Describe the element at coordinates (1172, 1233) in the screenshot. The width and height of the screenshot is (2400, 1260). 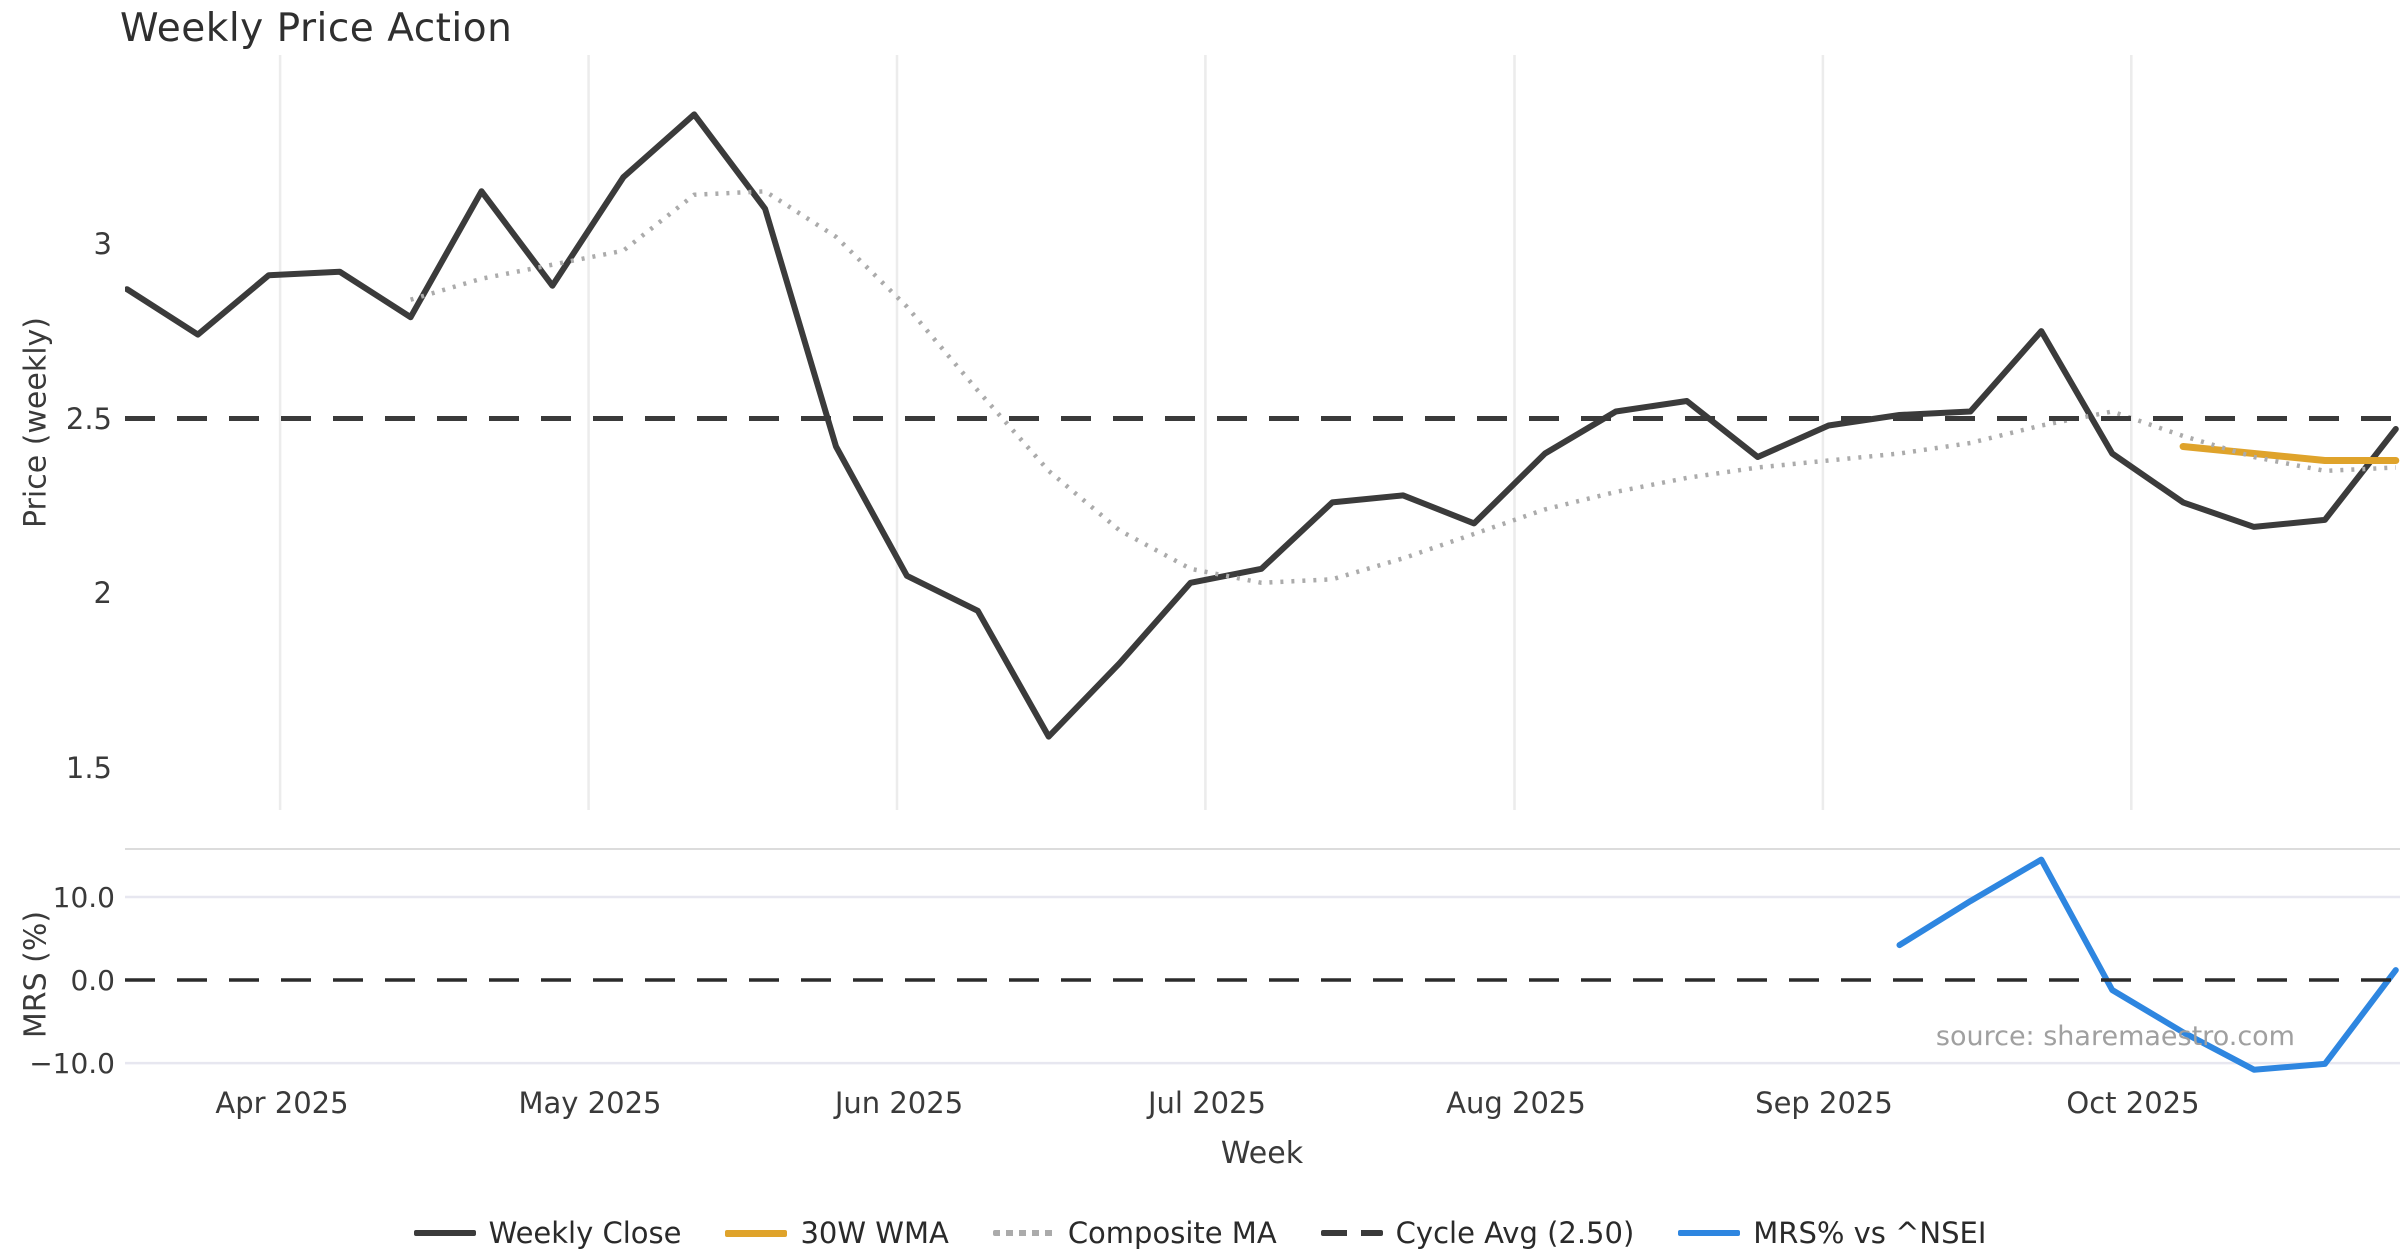
I see `legend-label: Composite MA` at that location.